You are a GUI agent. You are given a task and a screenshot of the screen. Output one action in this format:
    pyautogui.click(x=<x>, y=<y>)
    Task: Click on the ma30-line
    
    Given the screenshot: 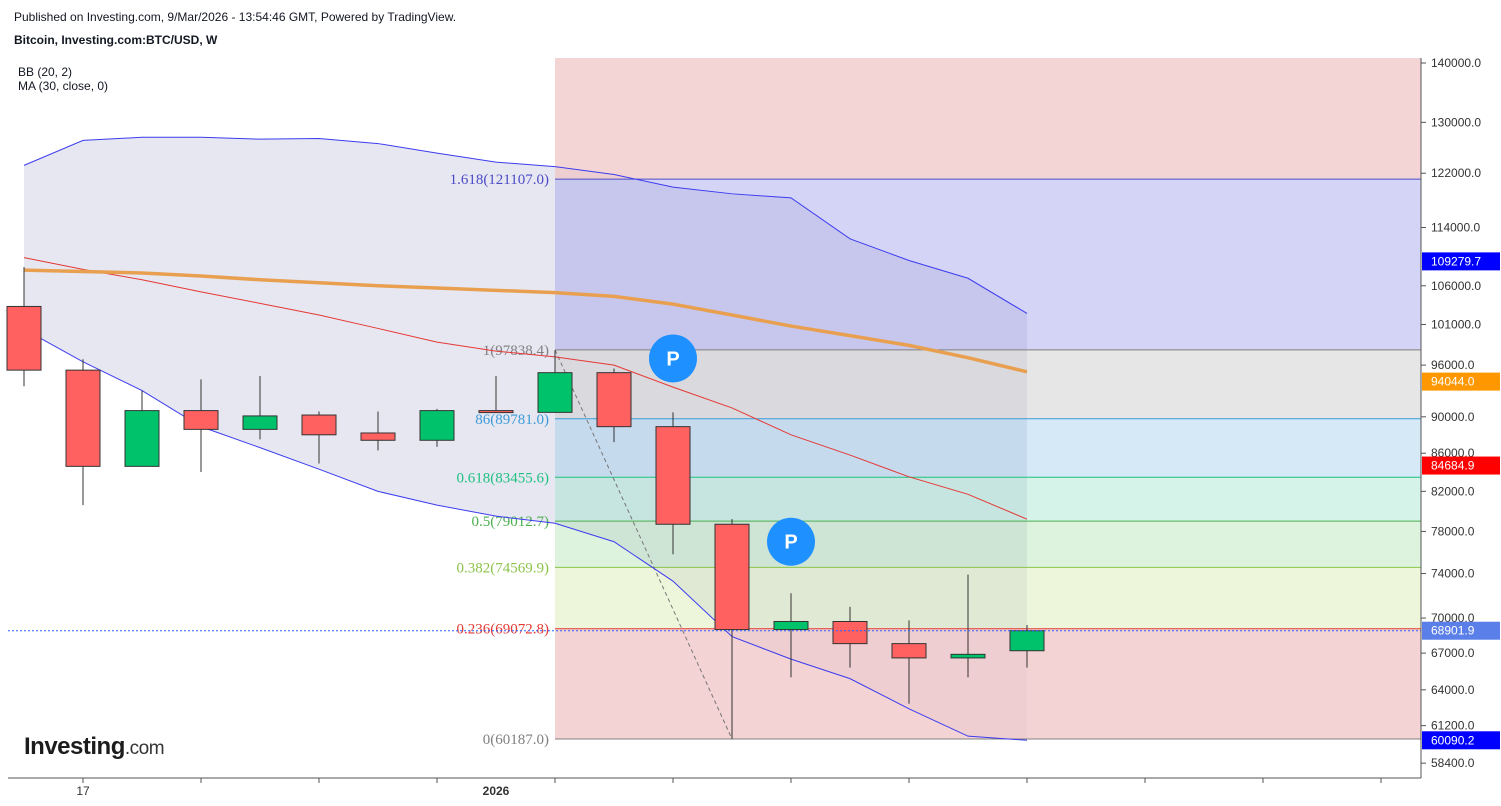 What is the action you would take?
    pyautogui.click(x=525, y=321)
    